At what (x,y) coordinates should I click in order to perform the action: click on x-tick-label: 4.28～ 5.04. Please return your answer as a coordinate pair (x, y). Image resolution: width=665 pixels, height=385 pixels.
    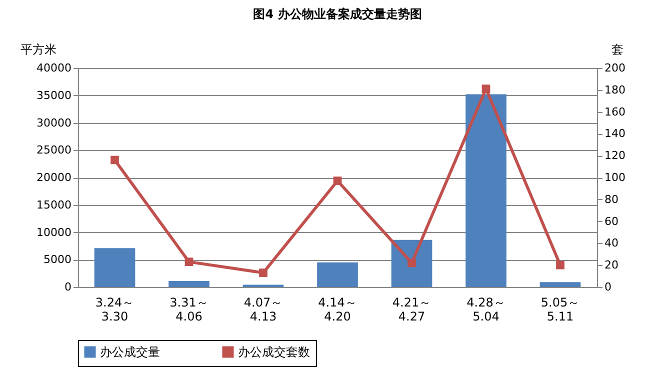
    Looking at the image, I should click on (486, 310).